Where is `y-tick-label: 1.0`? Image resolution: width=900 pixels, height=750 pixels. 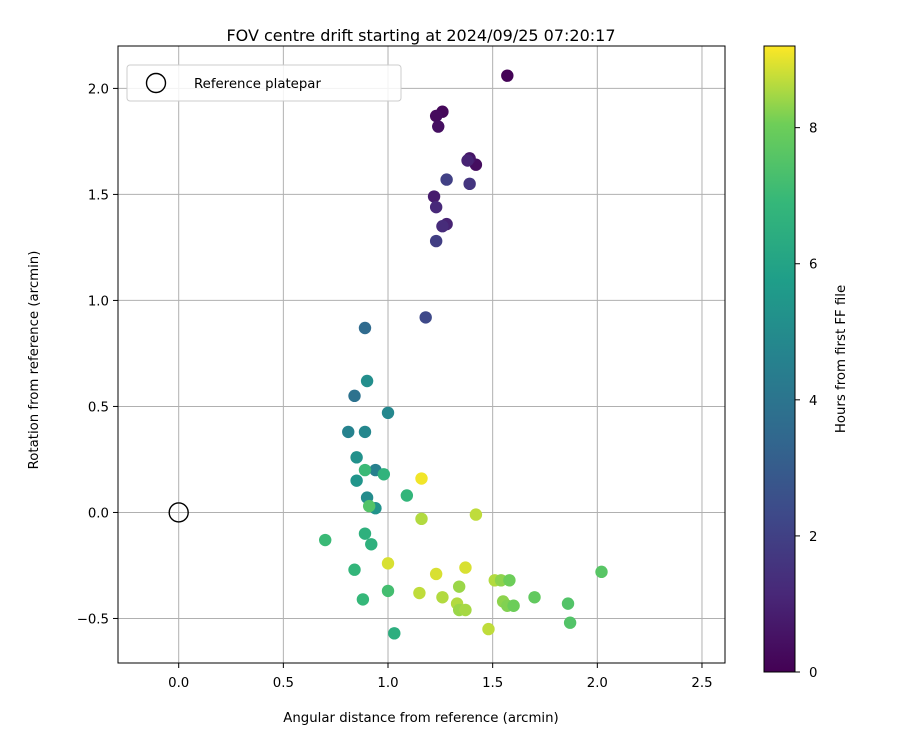 y-tick-label: 1.0 is located at coordinates (98, 301).